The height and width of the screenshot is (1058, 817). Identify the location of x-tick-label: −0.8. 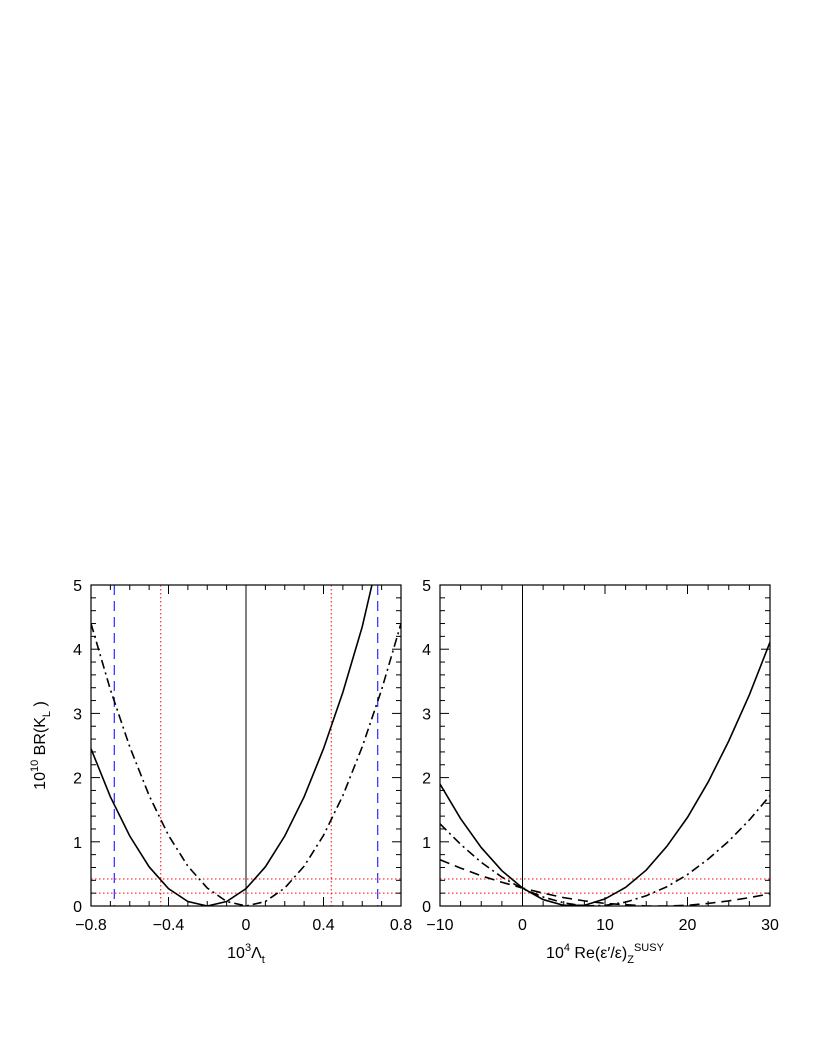
(91, 925).